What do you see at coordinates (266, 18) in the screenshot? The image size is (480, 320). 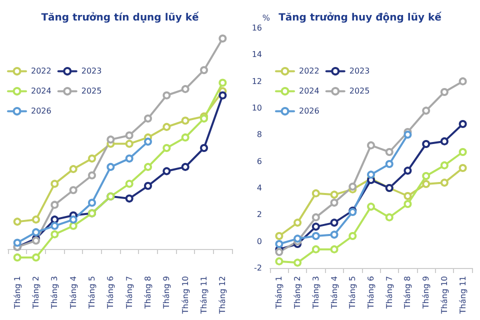 I see `y-axis-title: %` at bounding box center [266, 18].